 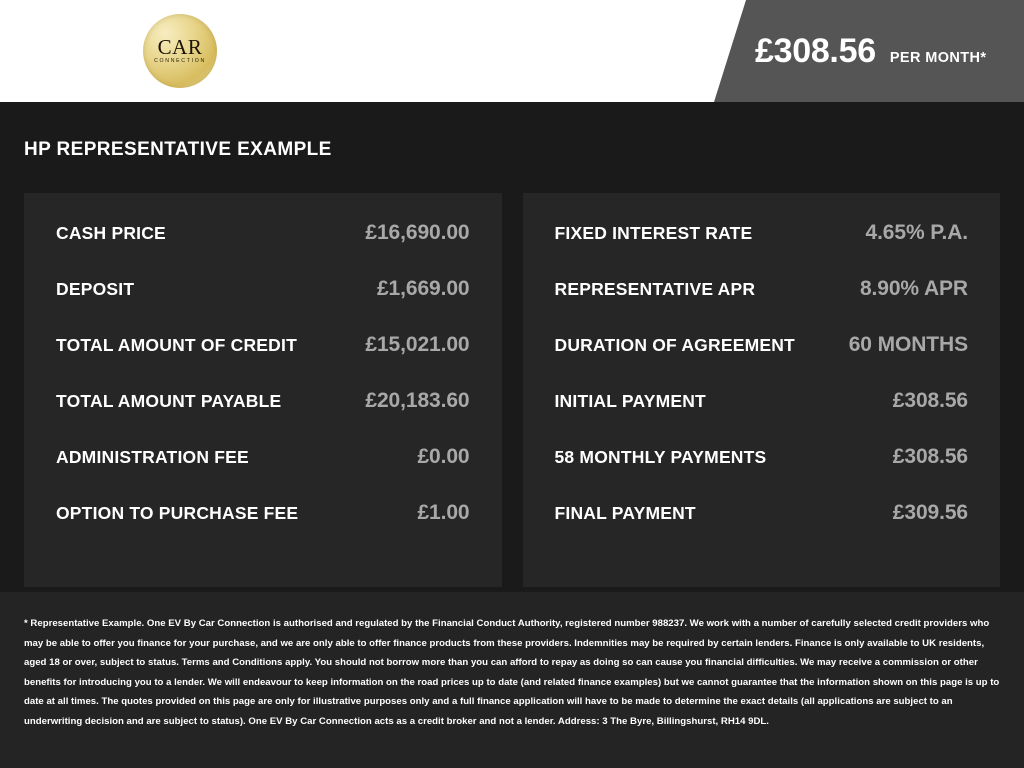 What do you see at coordinates (913, 288) in the screenshot?
I see `row-value: 8.90% APR` at bounding box center [913, 288].